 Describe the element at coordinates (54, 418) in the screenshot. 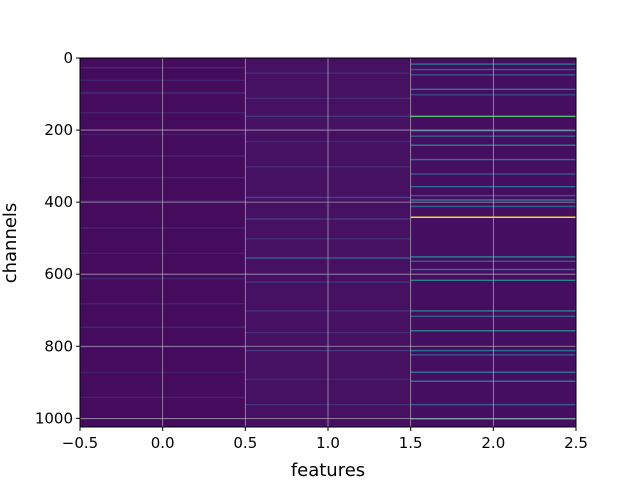

I see `y-tick-label: 1000` at that location.